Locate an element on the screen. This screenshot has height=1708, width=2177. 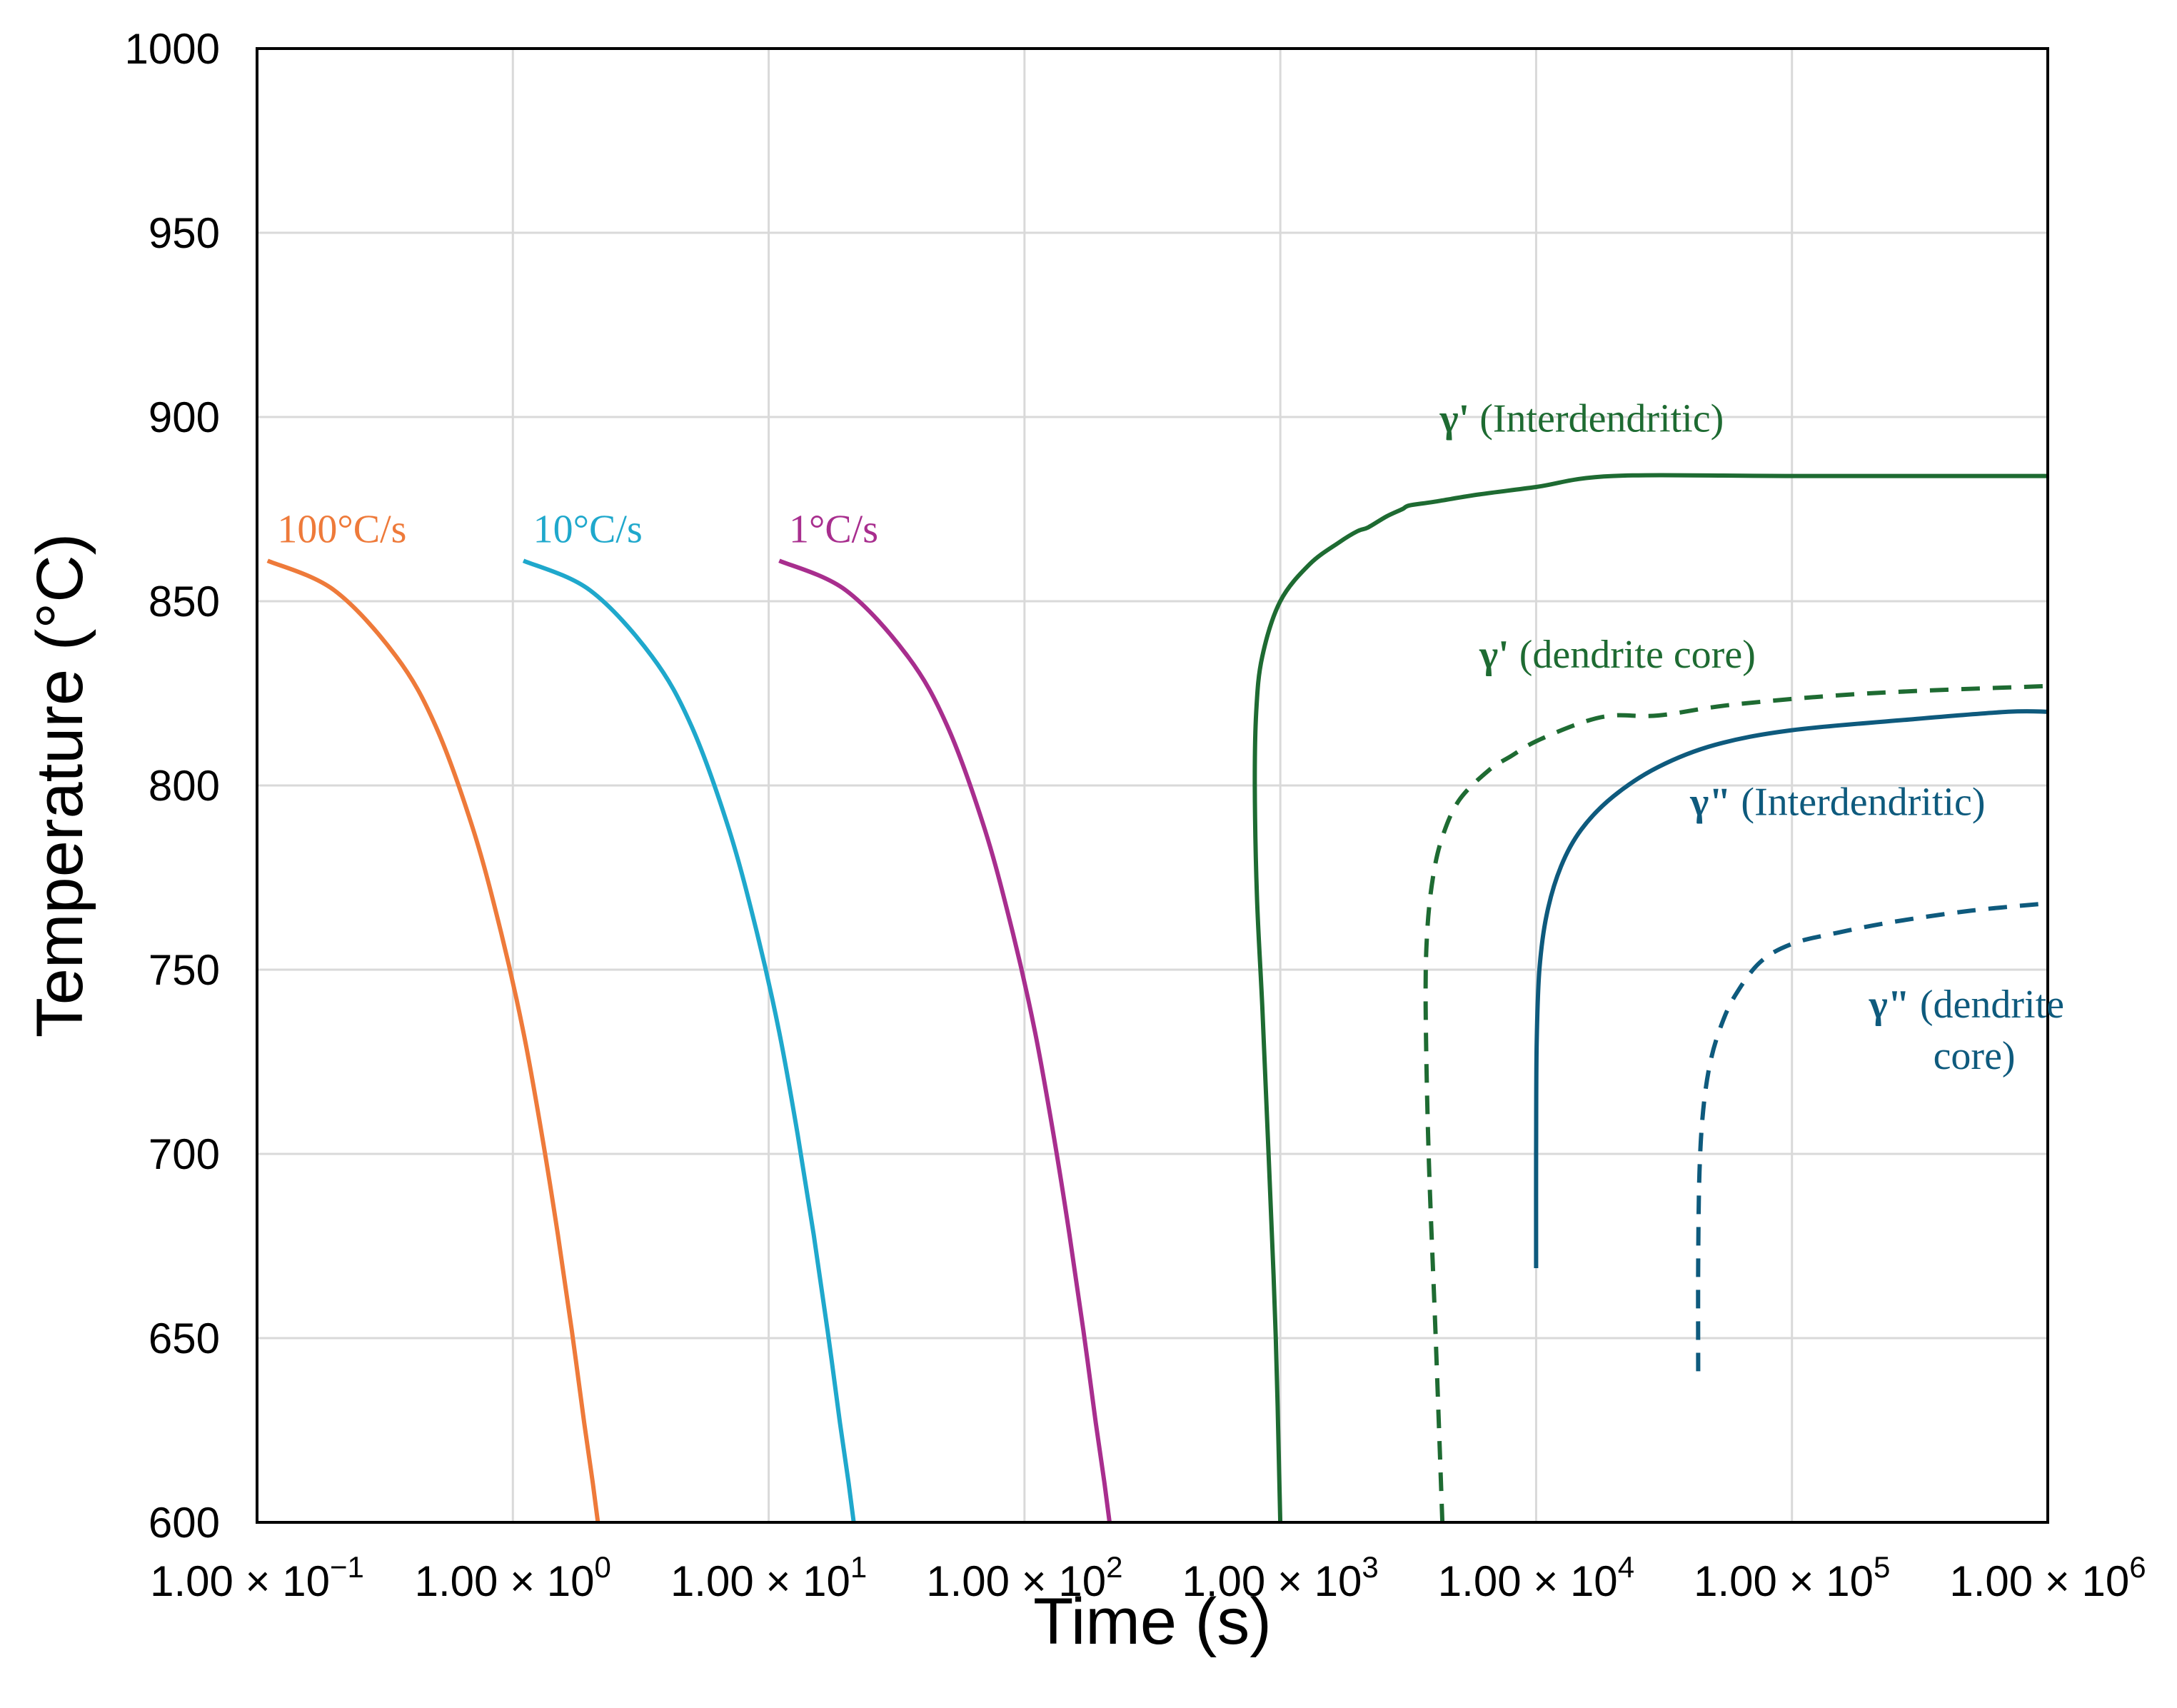
y-tick-label: 950 is located at coordinates (184, 233).